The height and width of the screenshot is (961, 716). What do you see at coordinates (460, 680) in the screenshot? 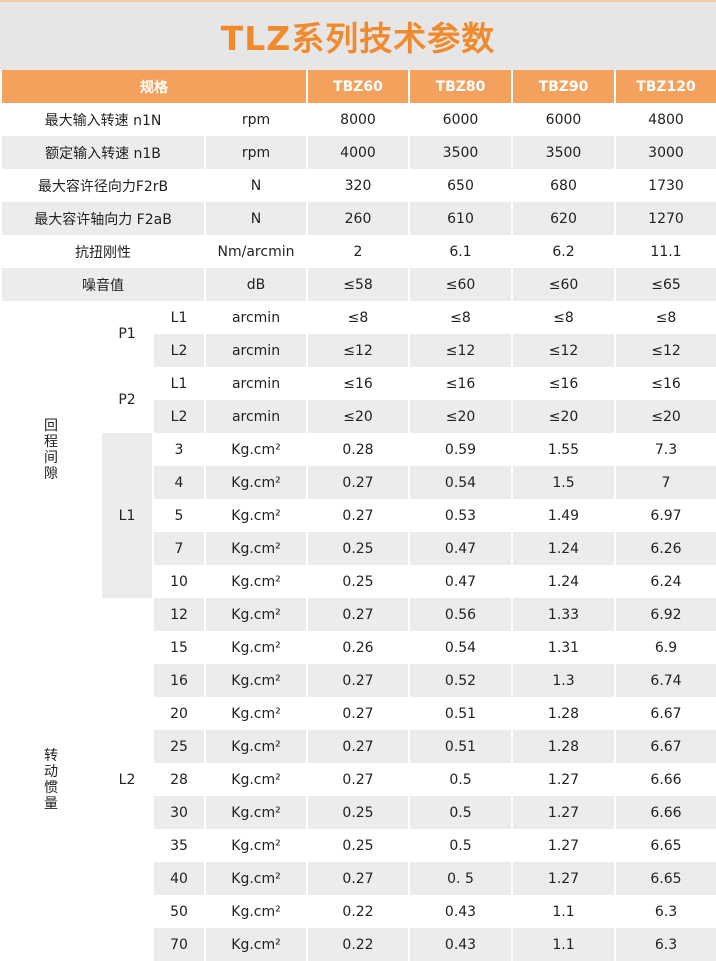
I see `row-value: 0.52` at bounding box center [460, 680].